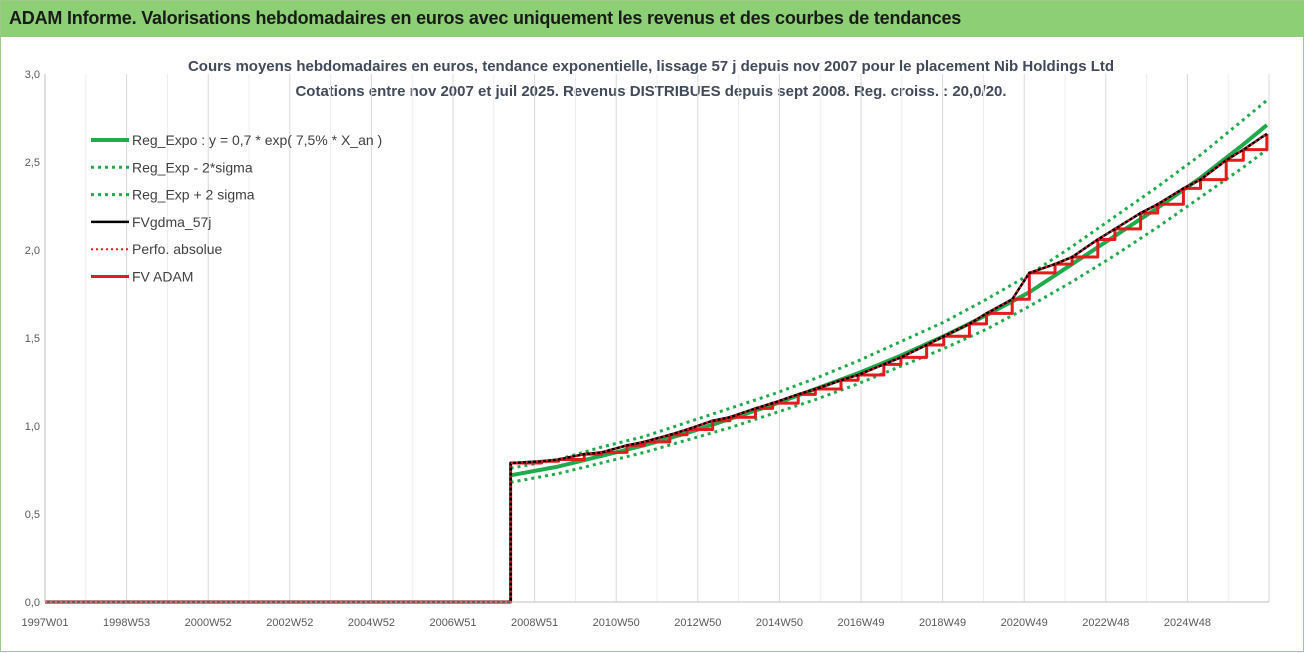 The width and height of the screenshot is (1304, 653). Describe the element at coordinates (1187, 623) in the screenshot. I see `x-tick-label: 2024W48` at that location.